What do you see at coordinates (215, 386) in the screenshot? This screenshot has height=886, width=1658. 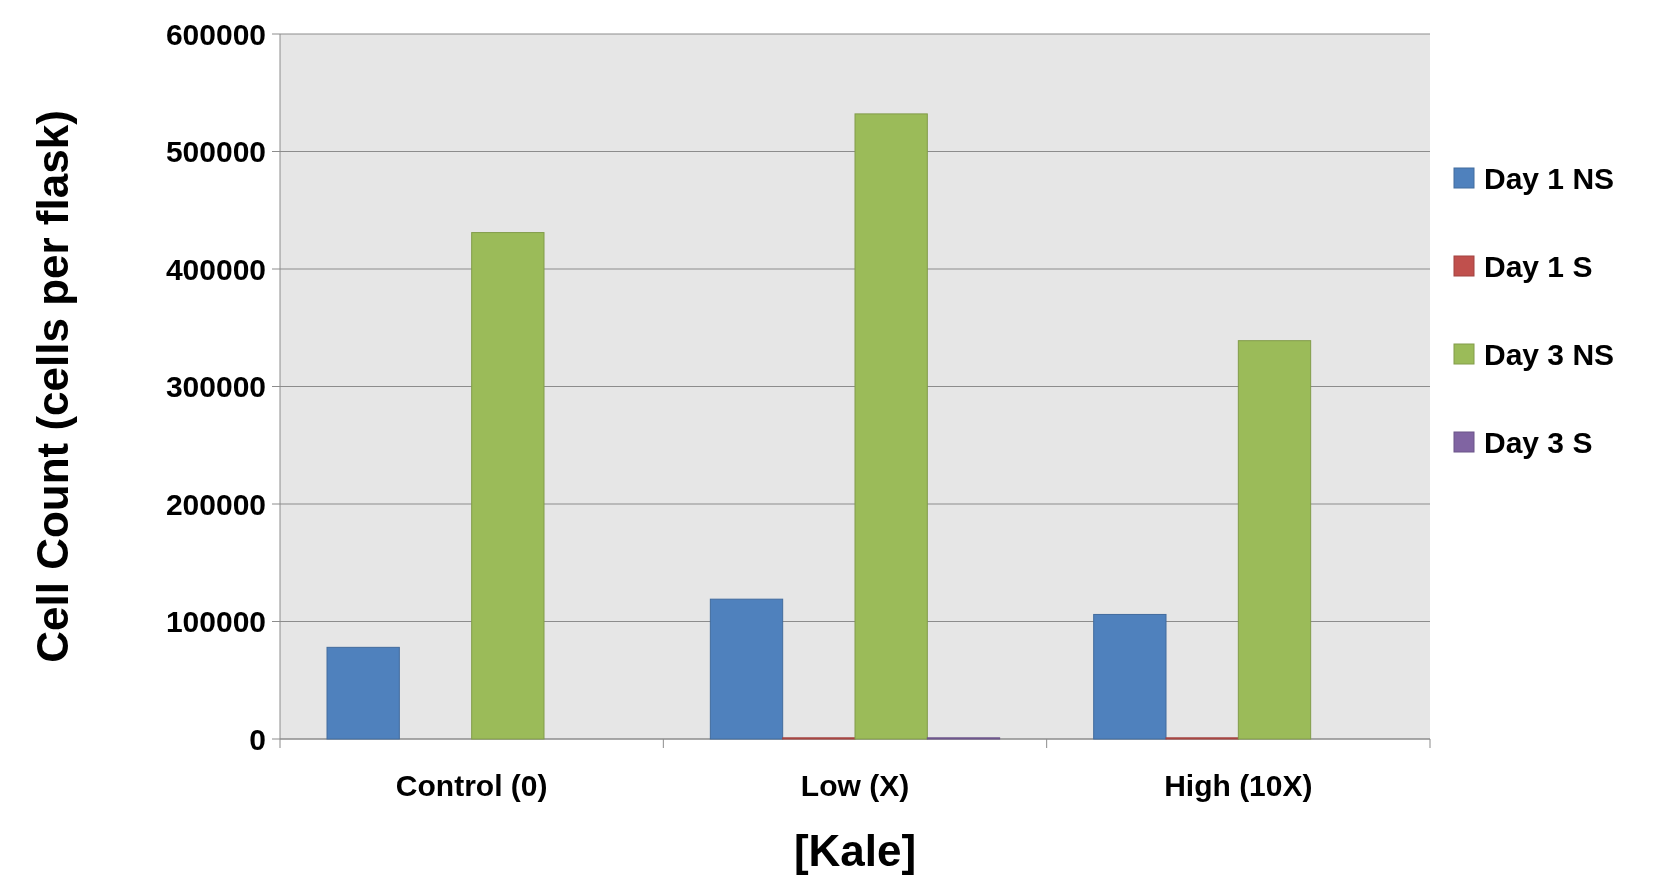 I see `y-tick-label: 300000` at bounding box center [215, 386].